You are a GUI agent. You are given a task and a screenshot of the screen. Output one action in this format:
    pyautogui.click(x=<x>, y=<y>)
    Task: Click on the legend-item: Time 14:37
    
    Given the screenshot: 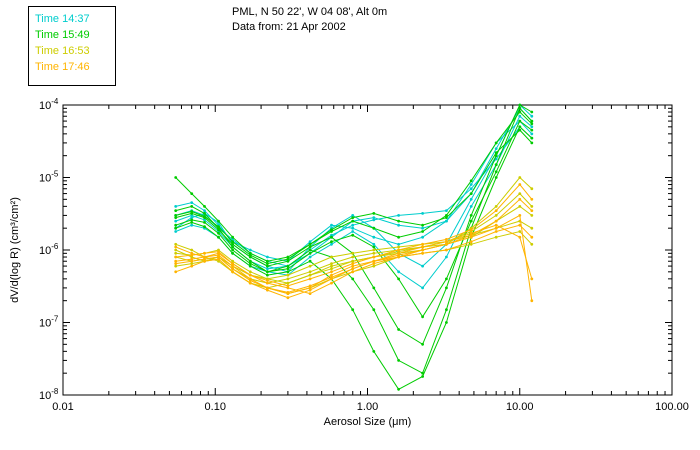 What is the action you would take?
    pyautogui.click(x=62, y=19)
    